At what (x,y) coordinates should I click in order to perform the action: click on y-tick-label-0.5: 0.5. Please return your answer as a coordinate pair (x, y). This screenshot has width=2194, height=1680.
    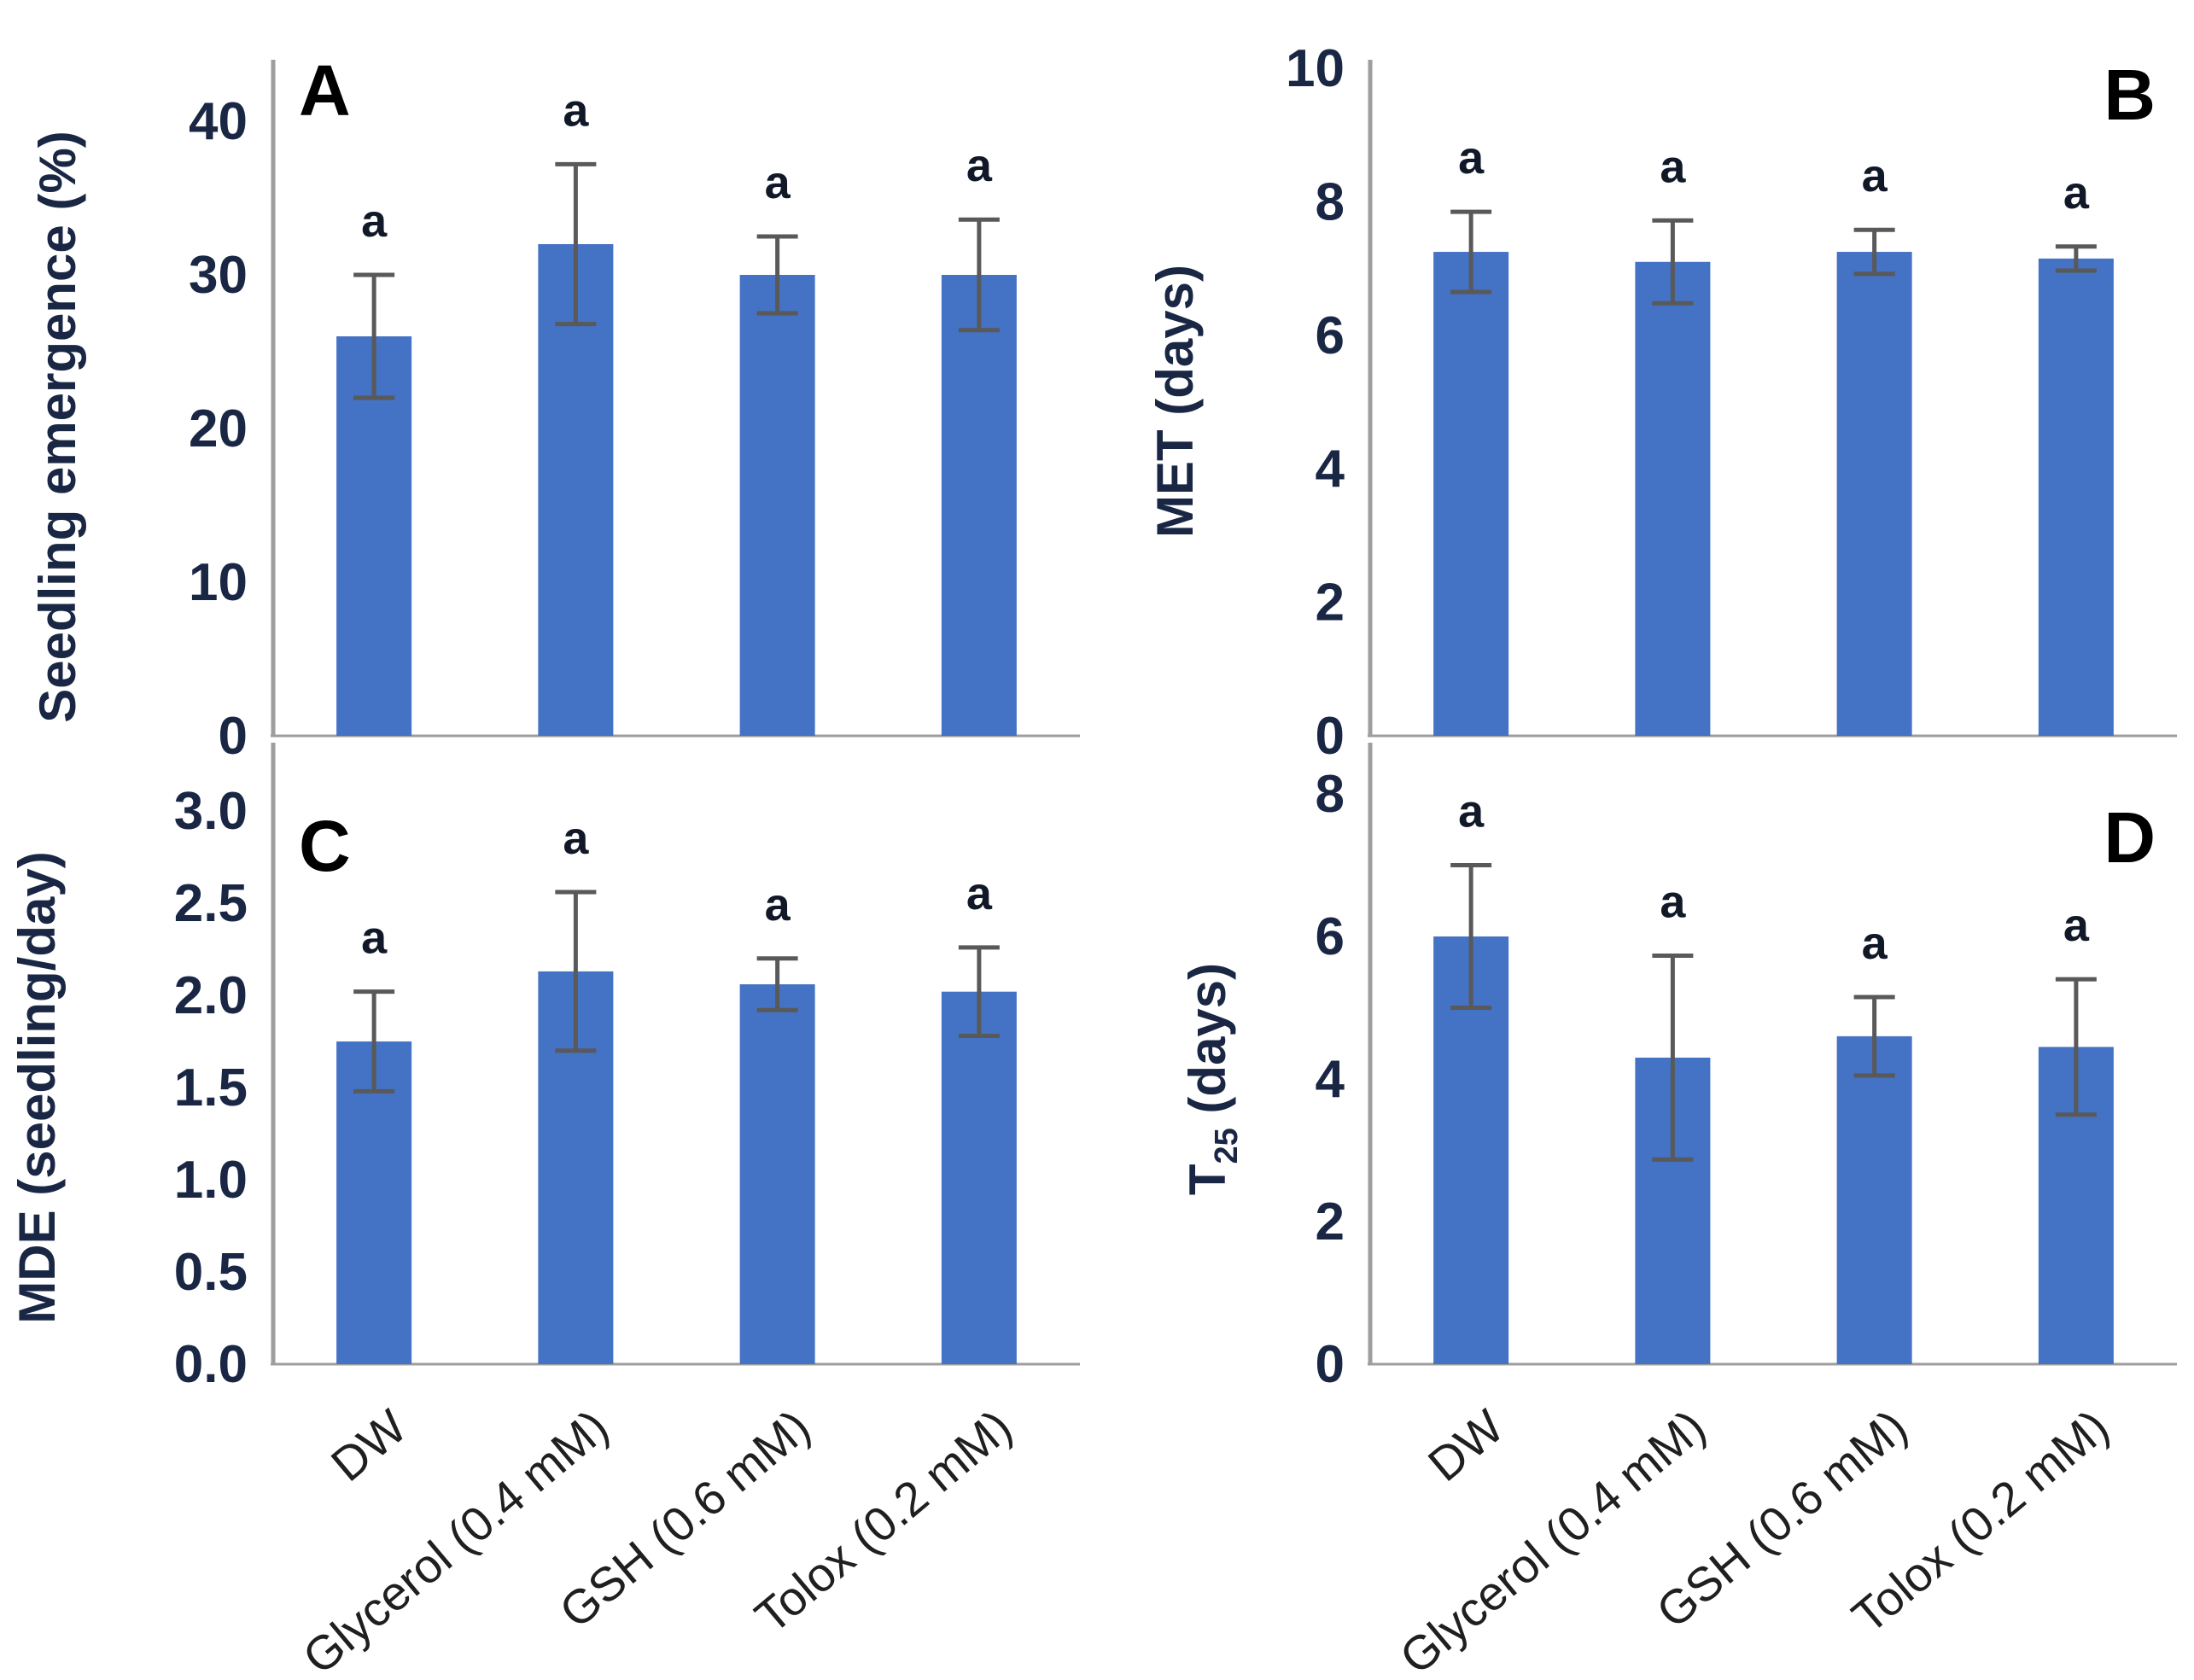
    Looking at the image, I should click on (211, 1272).